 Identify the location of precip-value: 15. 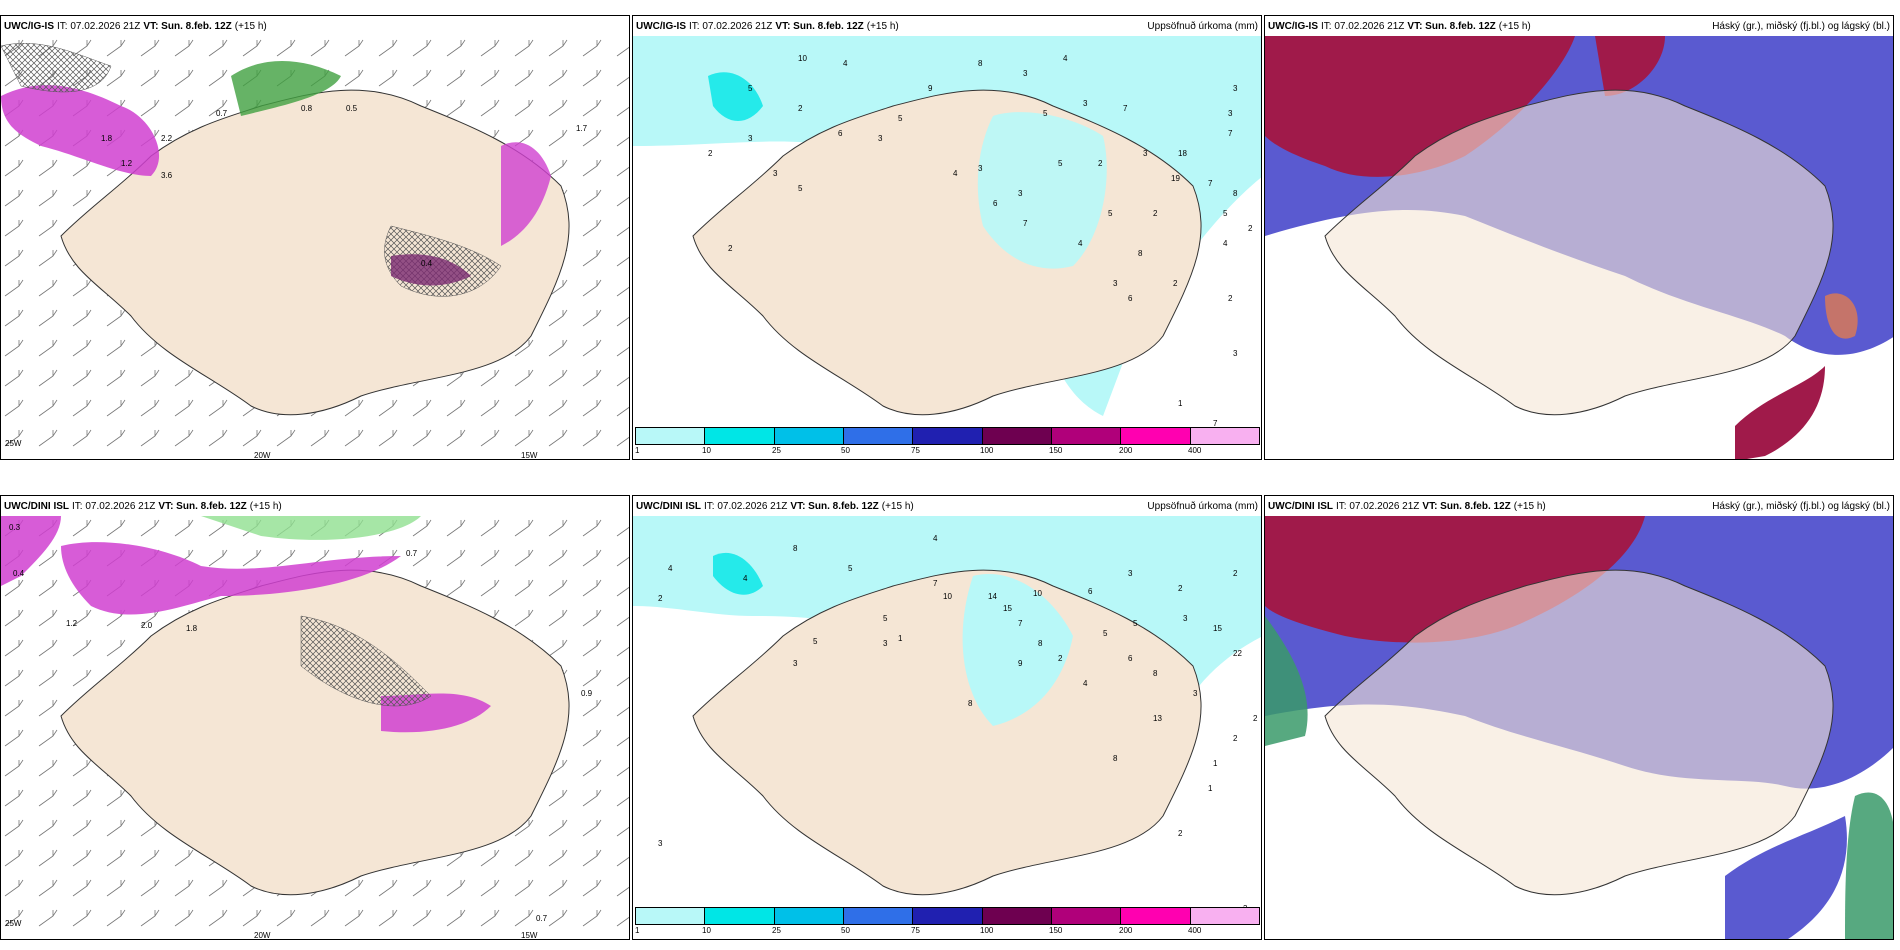
(1007, 608).